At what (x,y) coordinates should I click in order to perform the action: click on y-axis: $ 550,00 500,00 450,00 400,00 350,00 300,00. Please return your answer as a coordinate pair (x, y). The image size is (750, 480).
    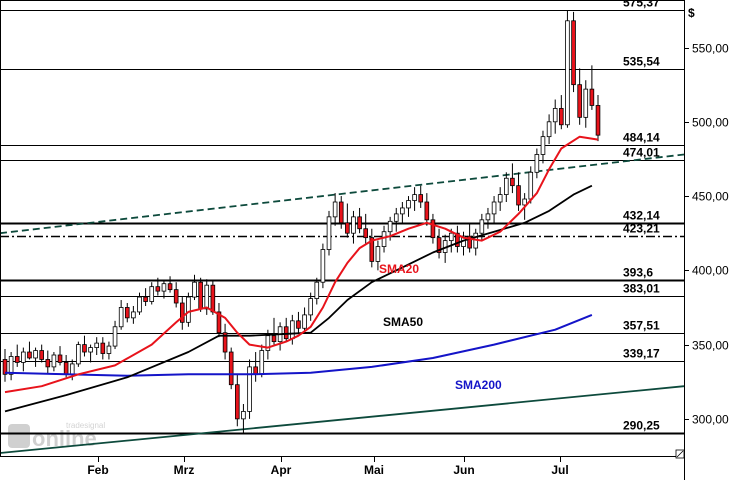
    Looking at the image, I should click on (706, 216).